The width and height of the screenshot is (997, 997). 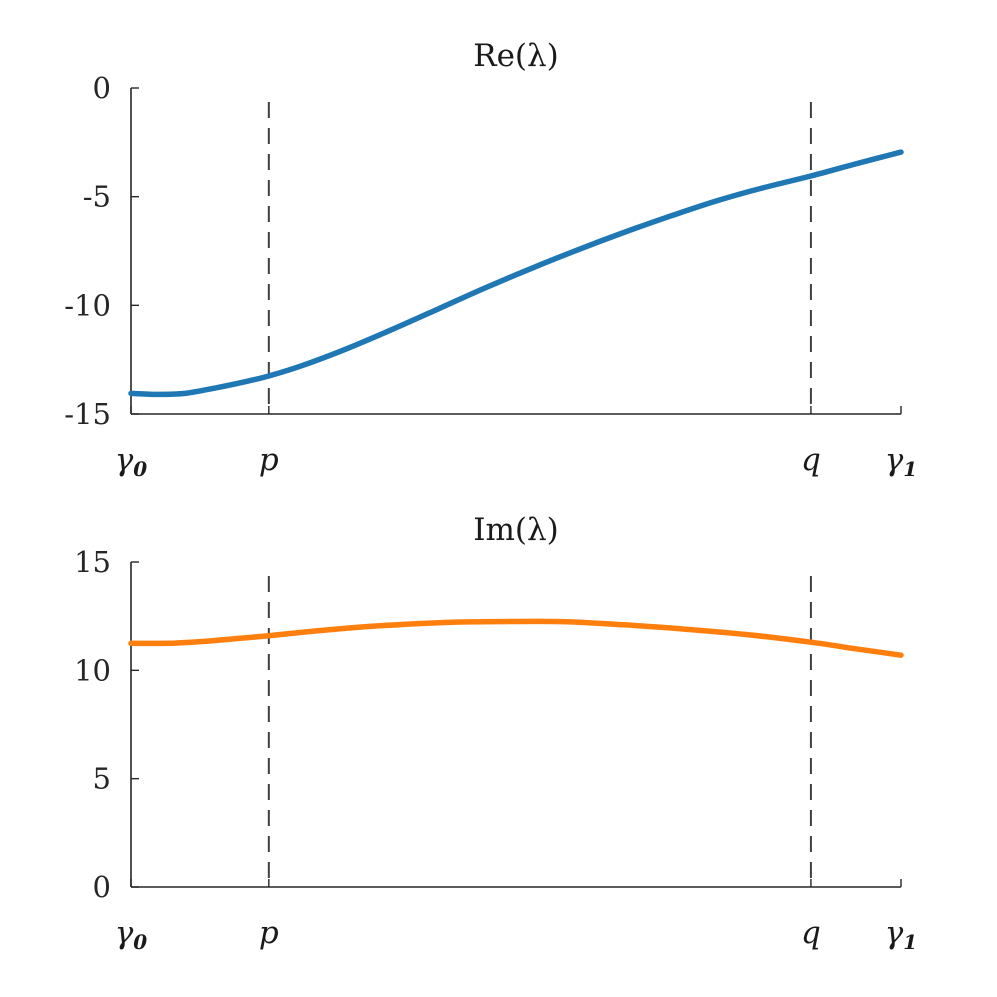 I want to click on series-line, so click(x=516, y=638).